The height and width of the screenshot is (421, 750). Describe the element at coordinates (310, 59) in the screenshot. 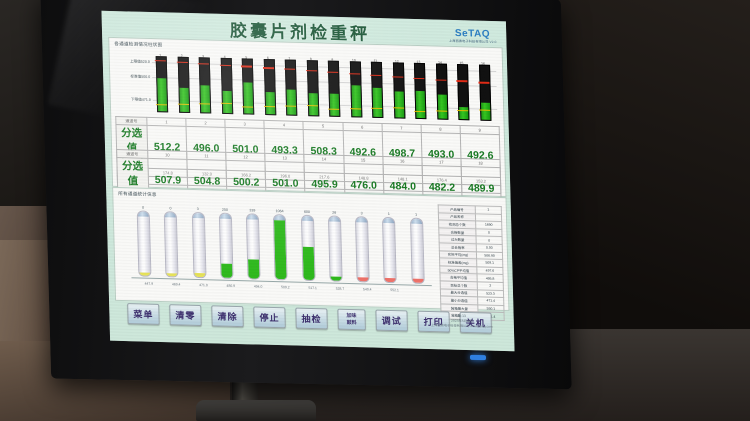

I see `bar-chart-category-label: 8` at that location.